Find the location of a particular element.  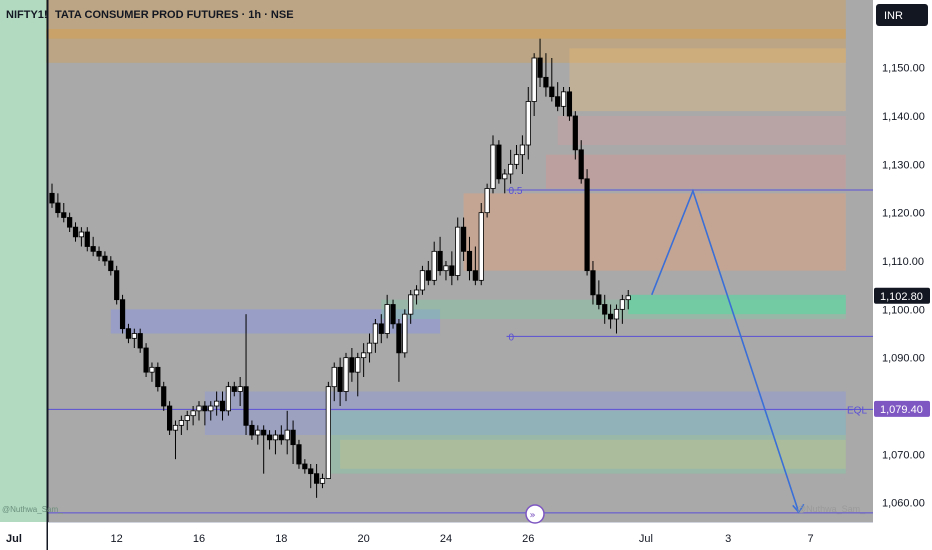

forecast-layer is located at coordinates (728, 351).